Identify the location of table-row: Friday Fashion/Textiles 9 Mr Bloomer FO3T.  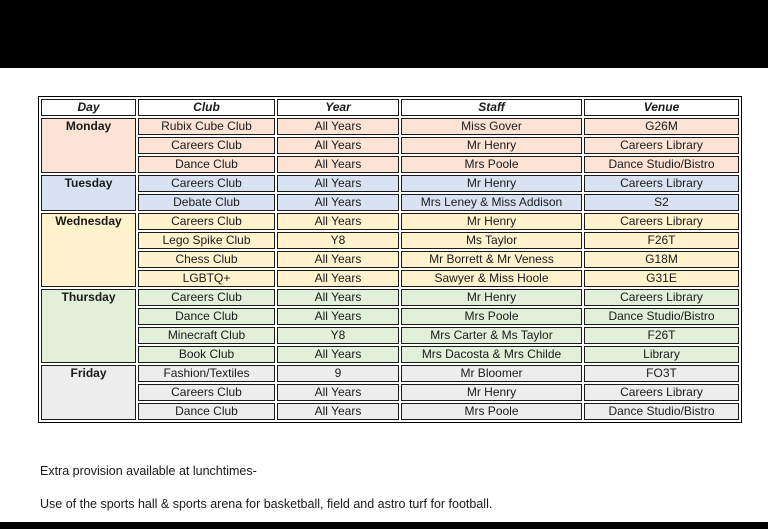
(390, 392).